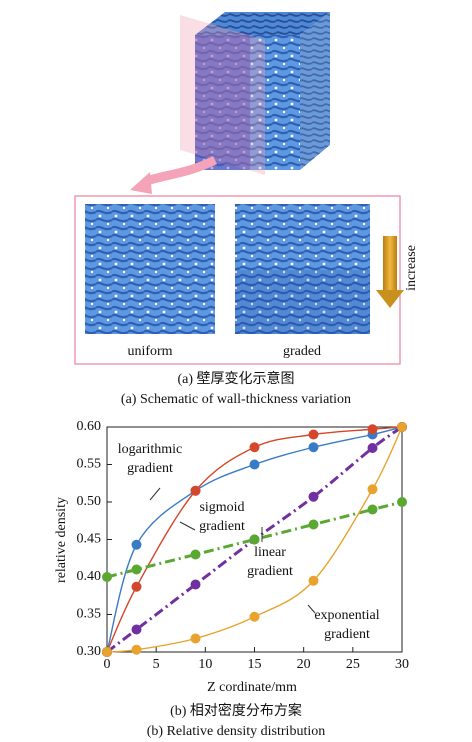  I want to click on caption-b-en: (b) Relative density distribution, so click(236, 731).